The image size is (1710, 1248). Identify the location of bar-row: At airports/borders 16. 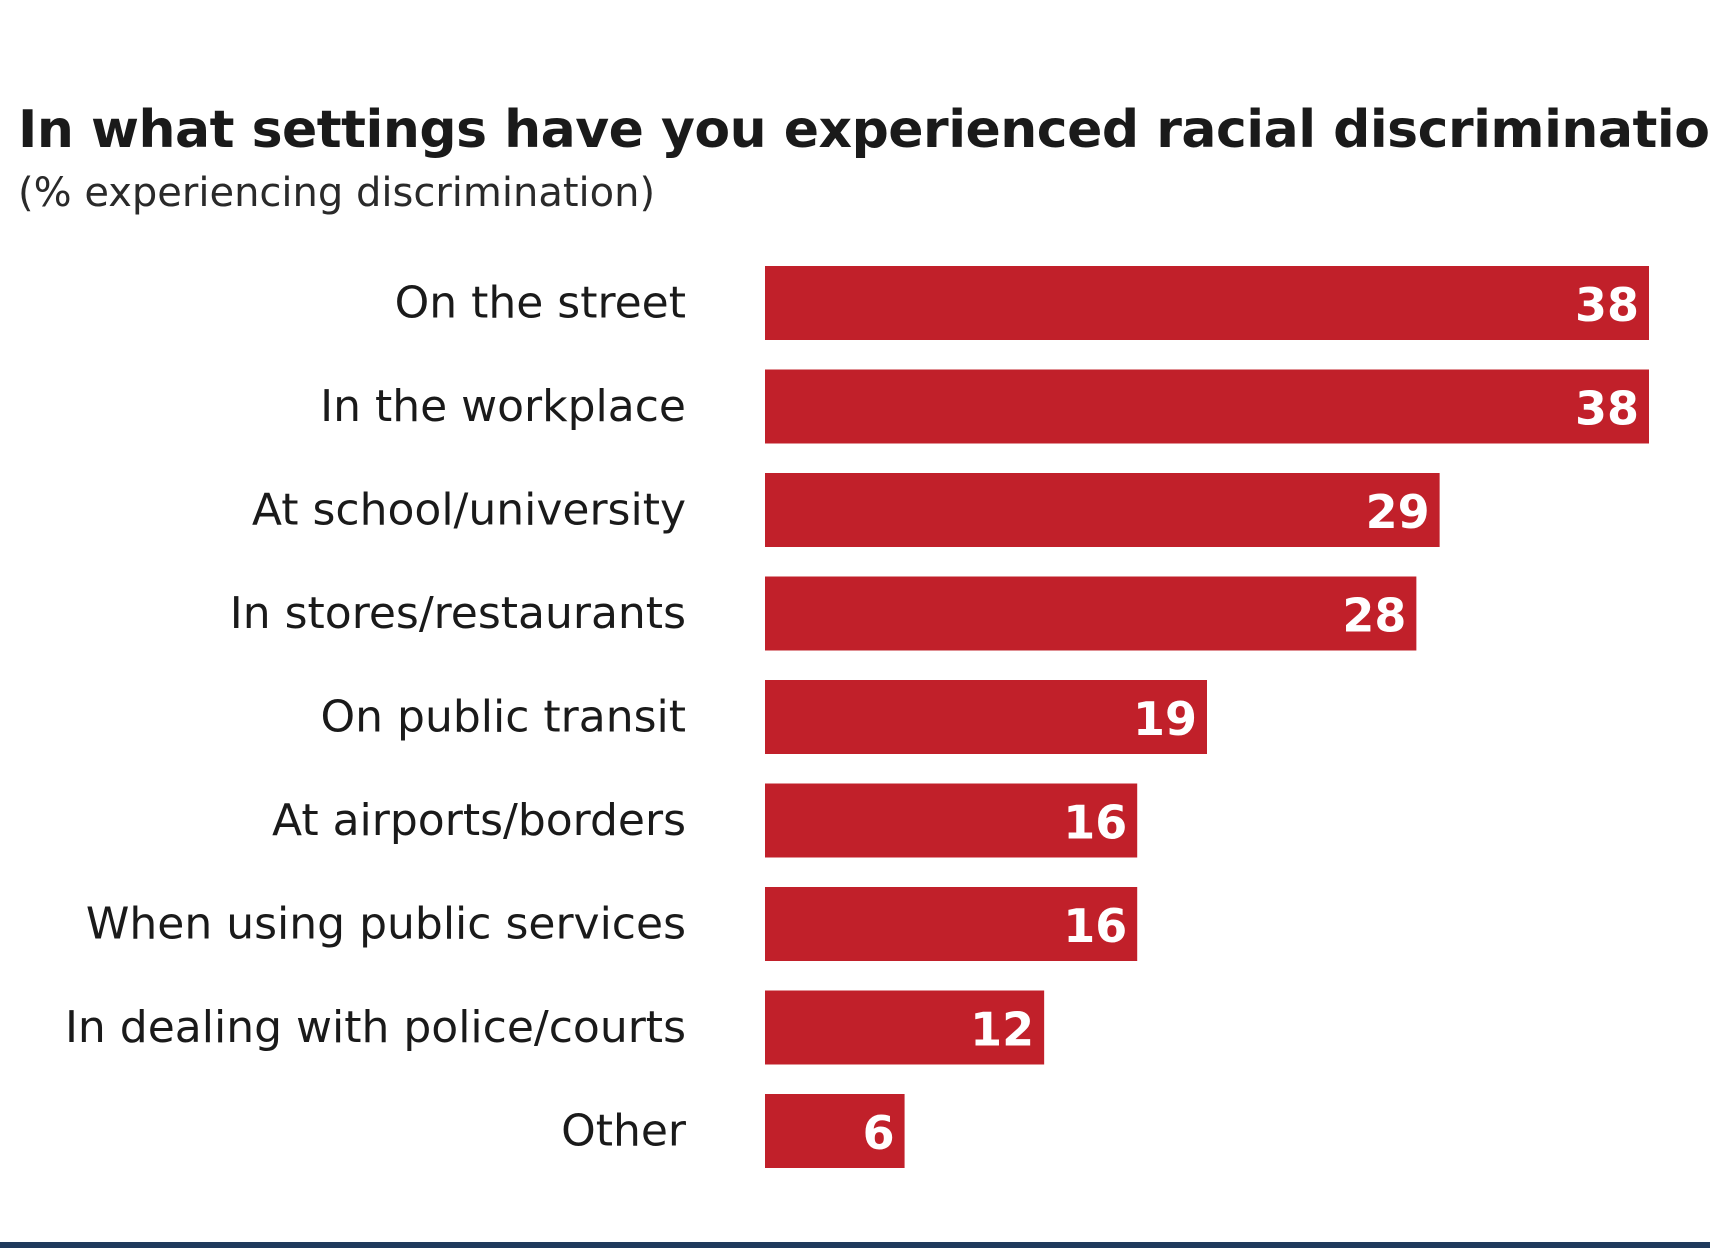
(705, 820).